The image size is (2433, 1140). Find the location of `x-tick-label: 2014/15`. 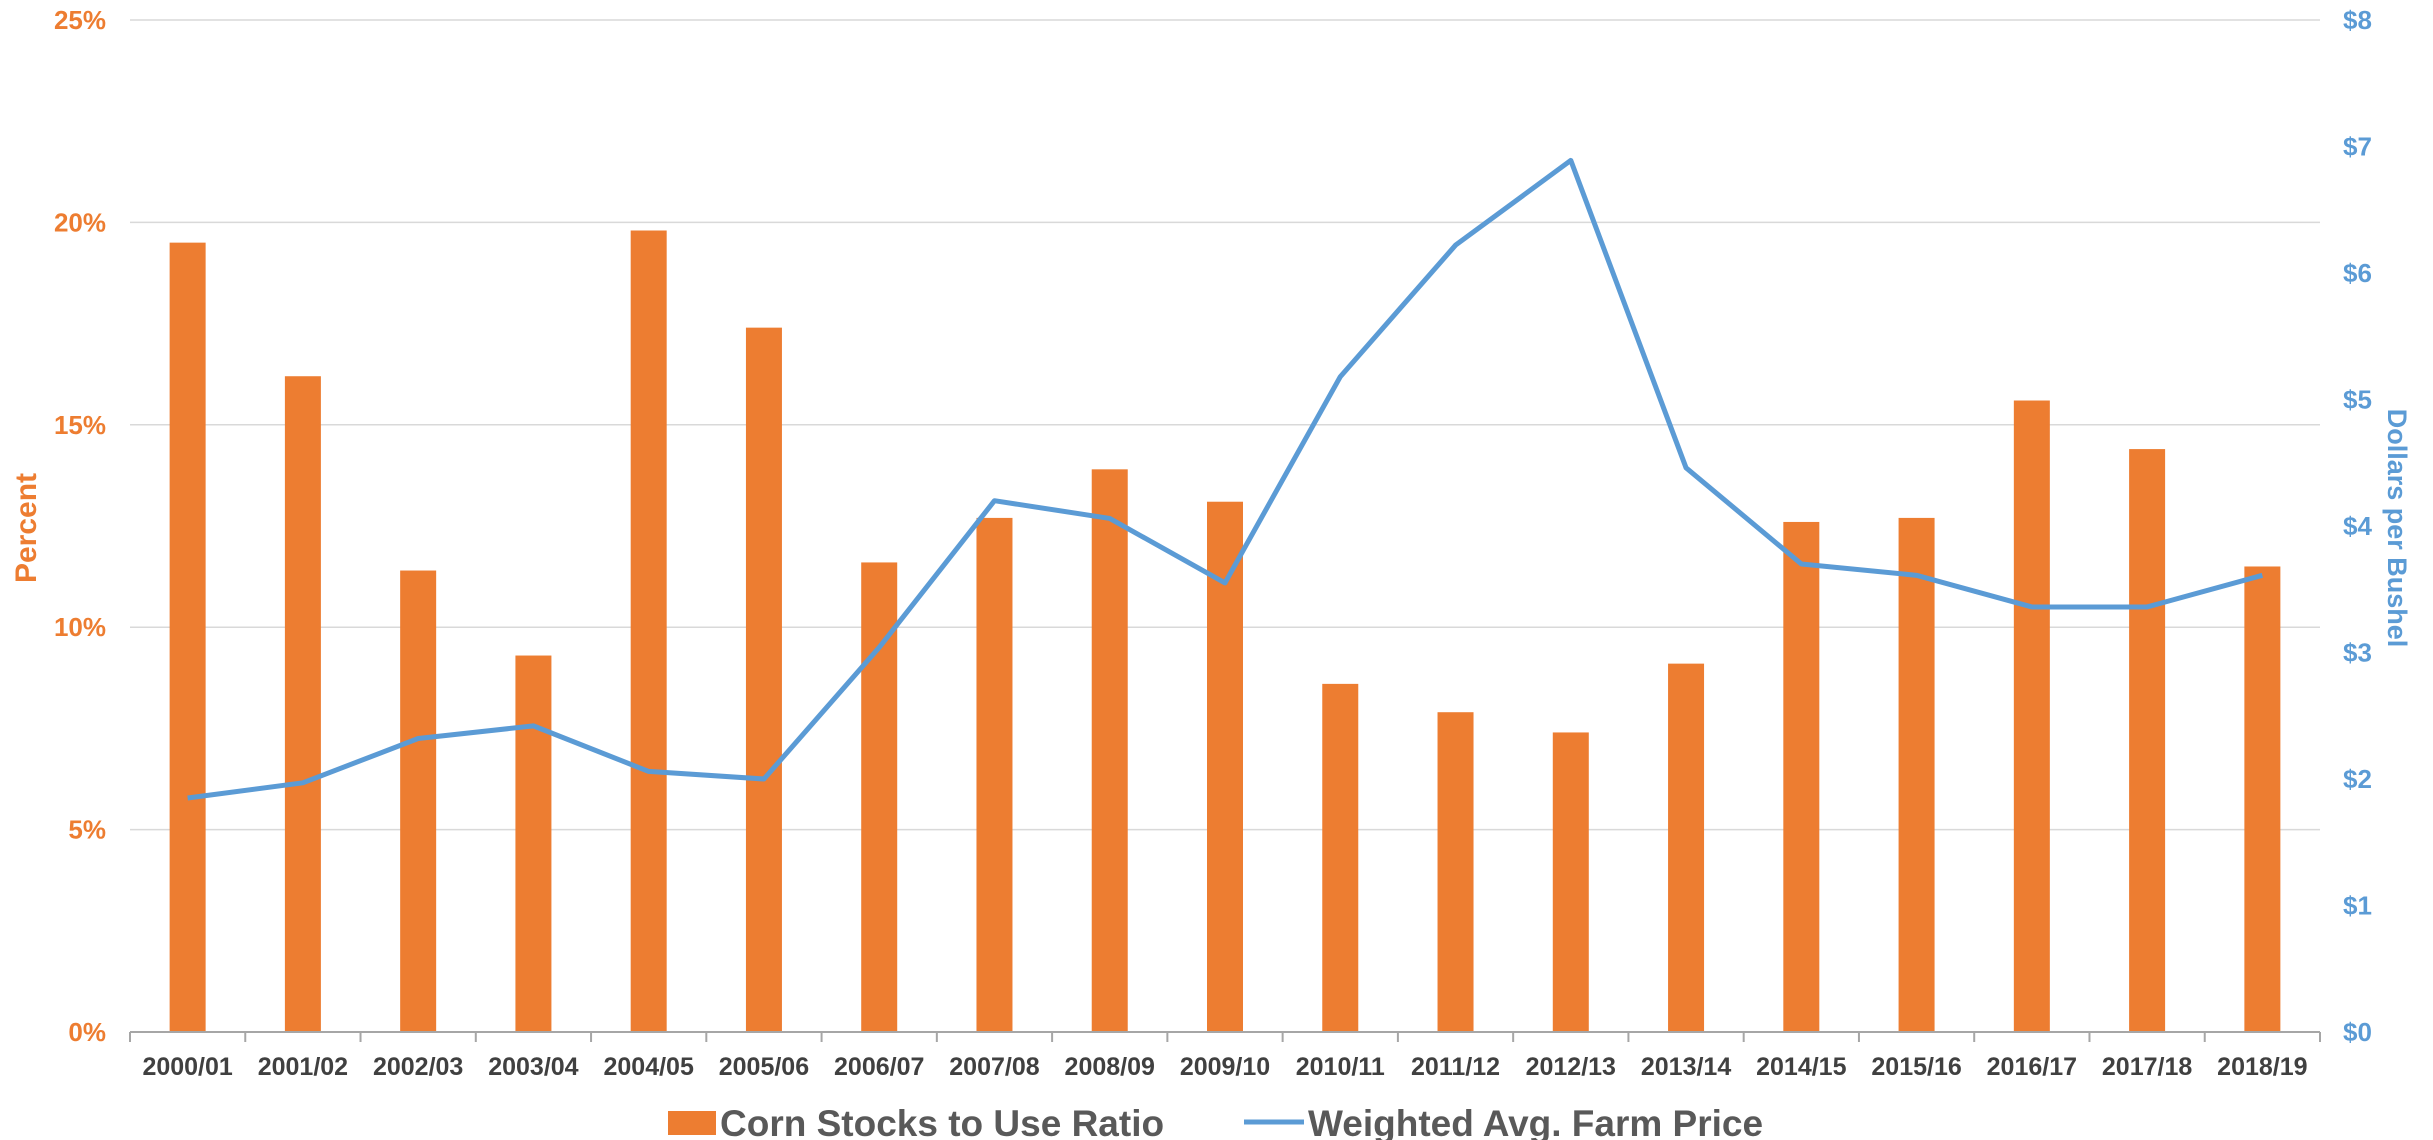

x-tick-label: 2014/15 is located at coordinates (1801, 1067).